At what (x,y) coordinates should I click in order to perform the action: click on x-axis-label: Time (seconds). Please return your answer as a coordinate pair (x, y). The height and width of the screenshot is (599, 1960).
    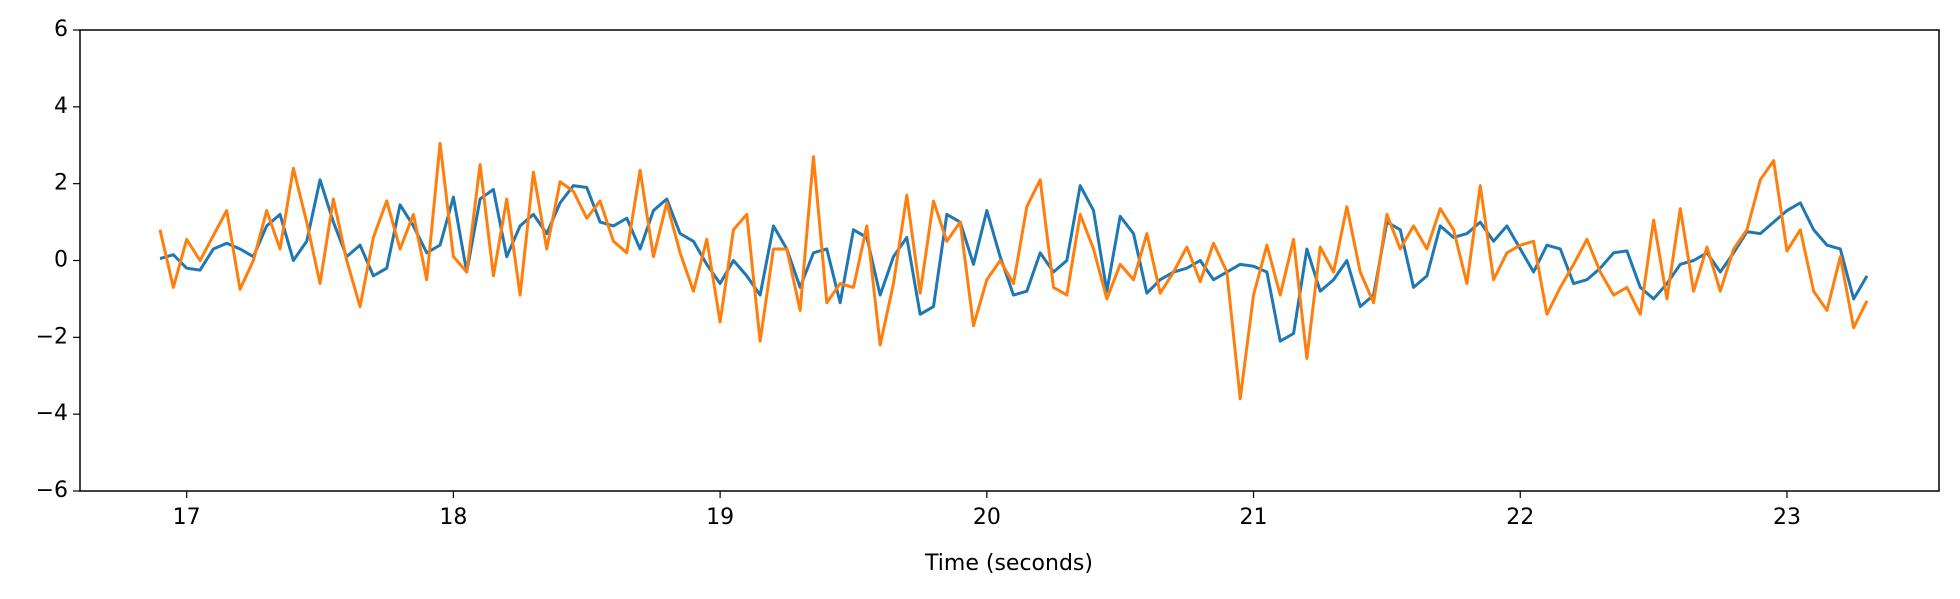
    Looking at the image, I should click on (1008, 563).